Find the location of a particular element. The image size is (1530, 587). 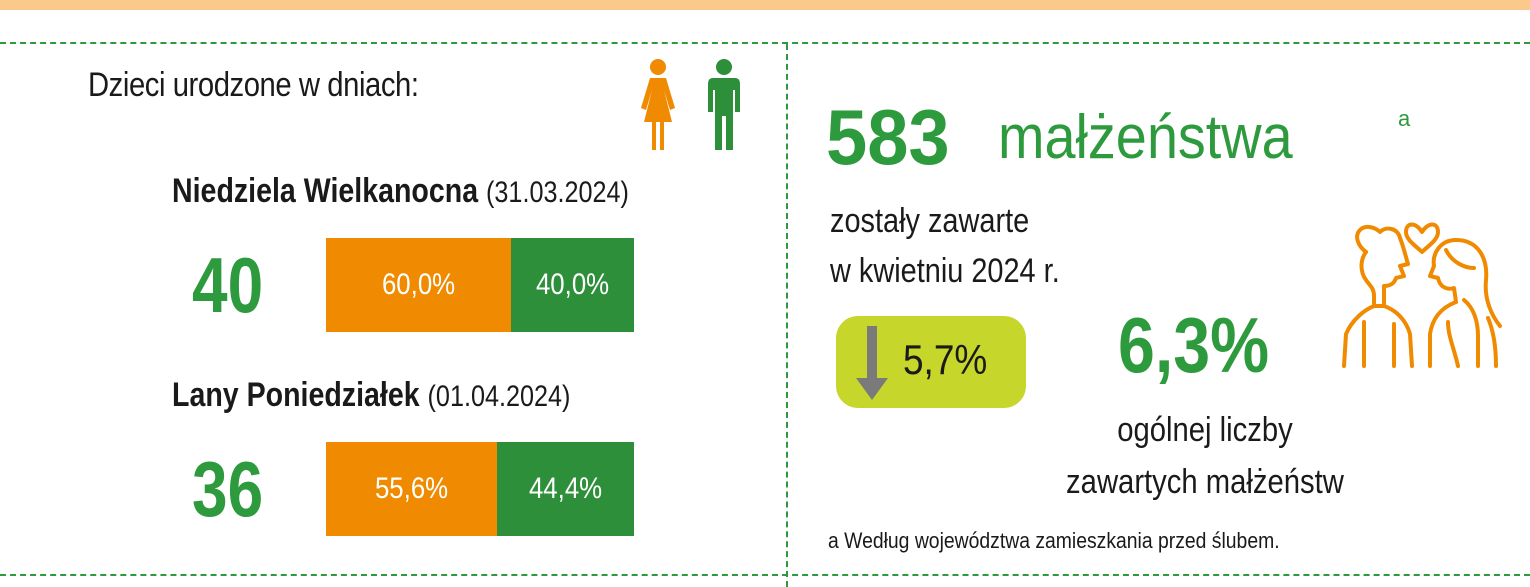

day-birth-count: 36 is located at coordinates (228, 489).